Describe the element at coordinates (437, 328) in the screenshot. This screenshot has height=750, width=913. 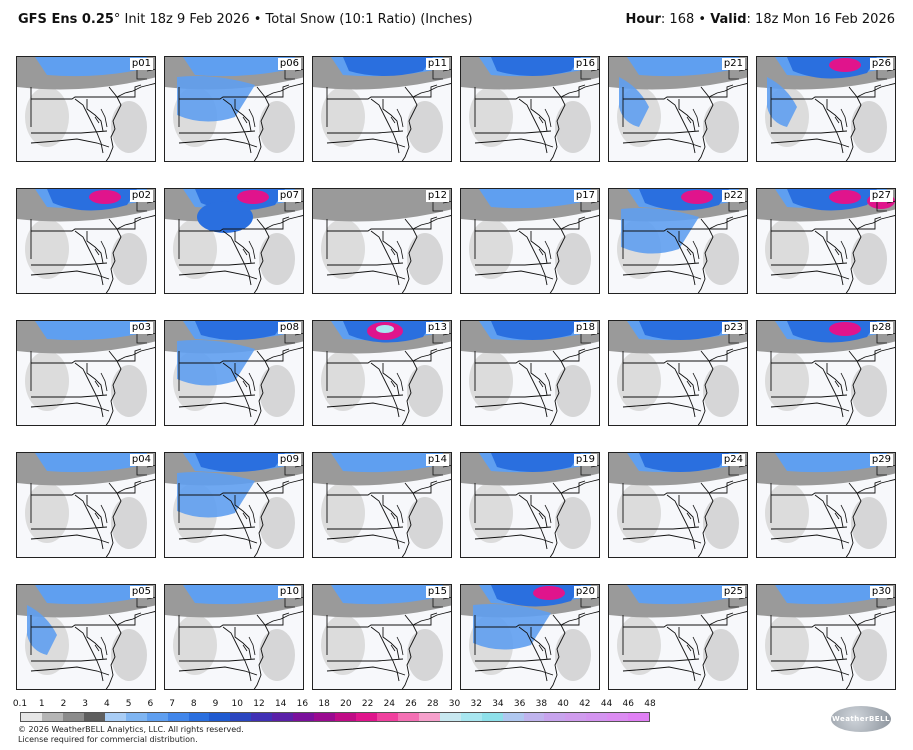
I see `member-label: p13` at that location.